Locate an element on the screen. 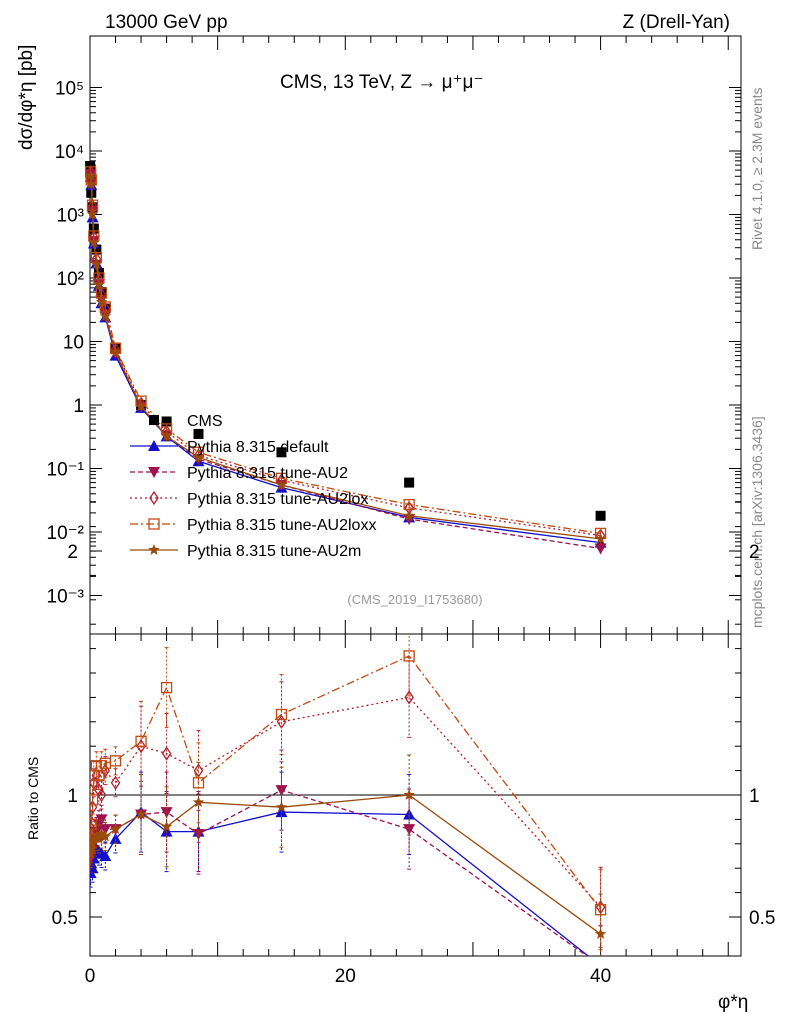 This screenshot has width=786, height=1024. ratio-ytick-label: 2 is located at coordinates (72, 552).